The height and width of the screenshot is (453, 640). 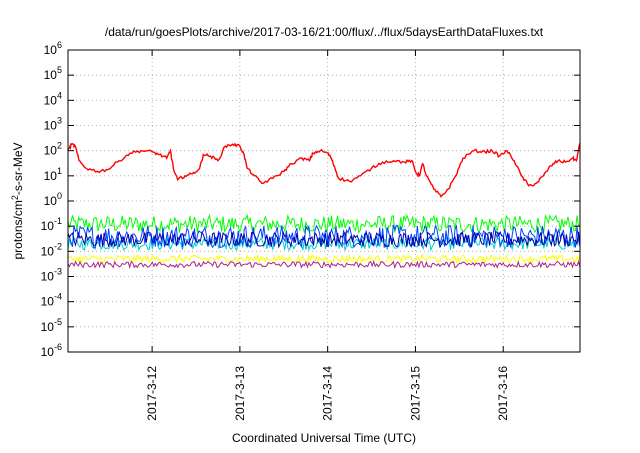 What do you see at coordinates (59, 196) in the screenshot?
I see `y-tick-exponent: 0` at bounding box center [59, 196].